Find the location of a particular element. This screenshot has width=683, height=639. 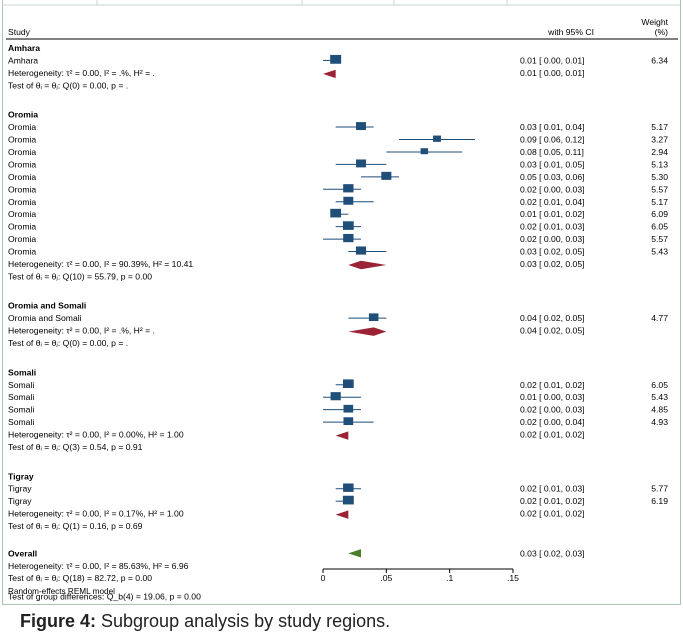

model-footnote: Random-effects REML model is located at coordinates (61, 591).